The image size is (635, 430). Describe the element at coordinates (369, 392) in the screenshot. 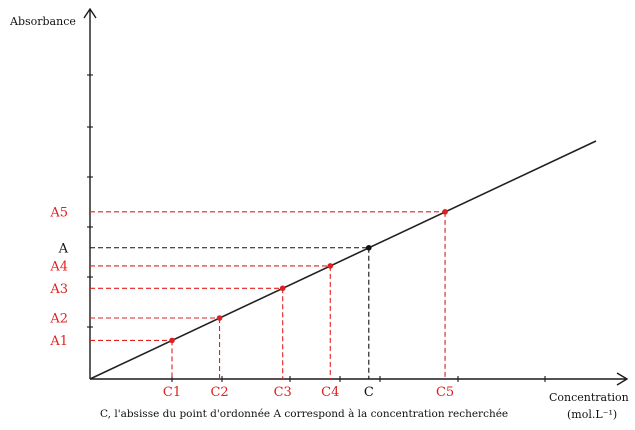

I see `sample-concentration-label: C` at that location.